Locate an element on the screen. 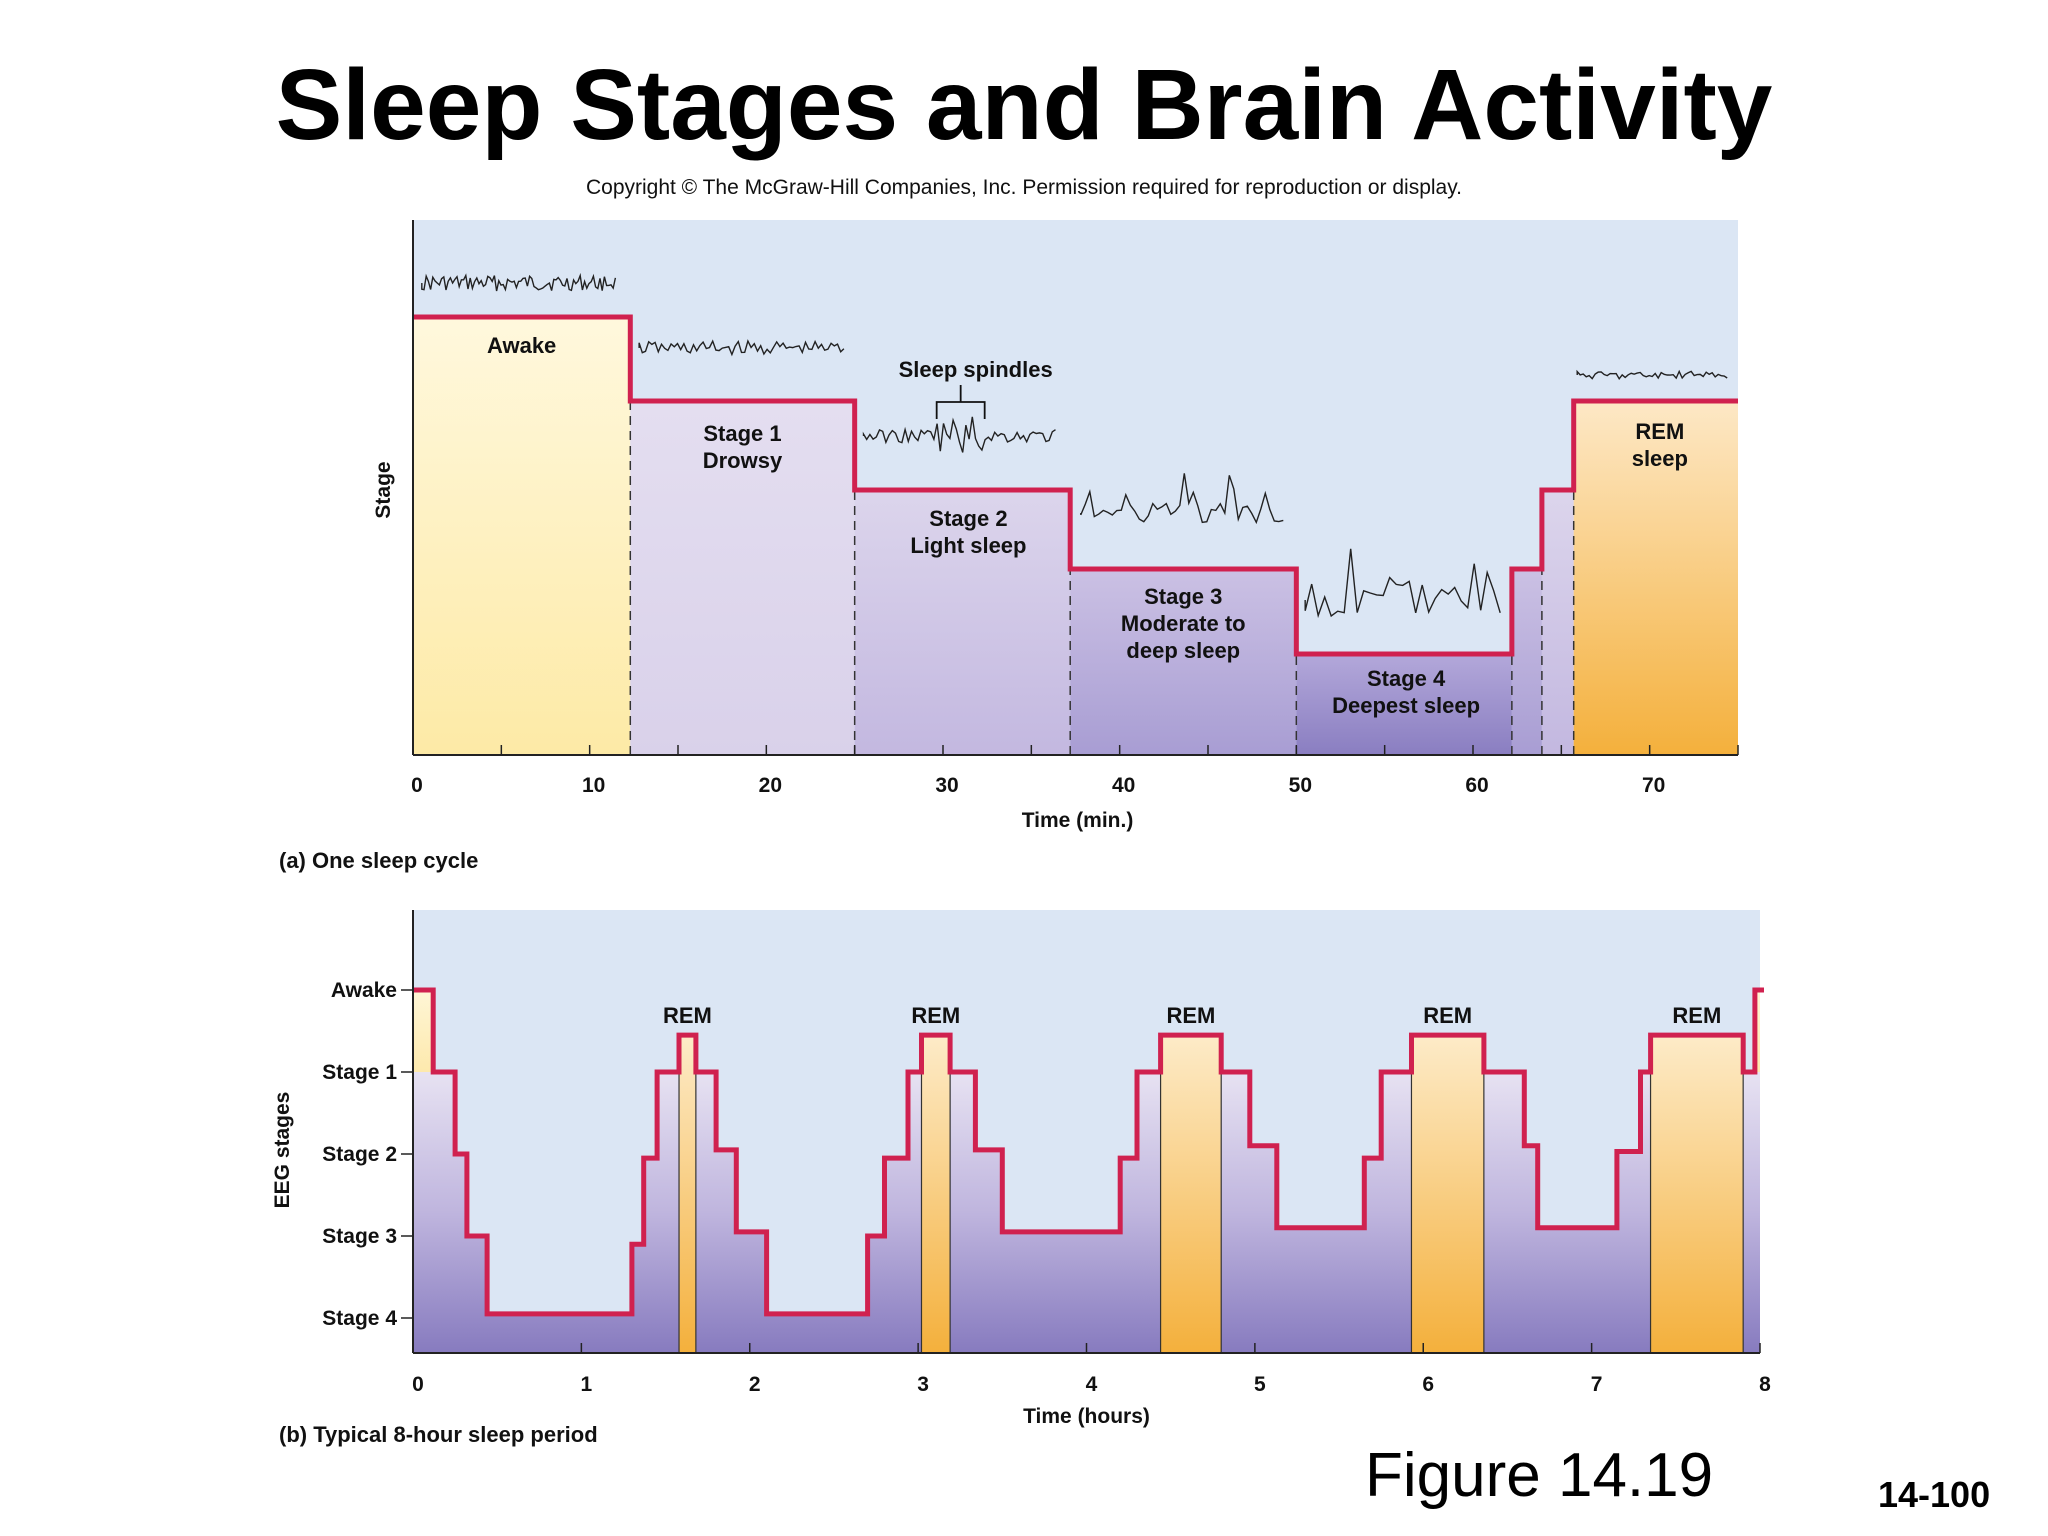  x-tick-label: 30 is located at coordinates (946, 785).